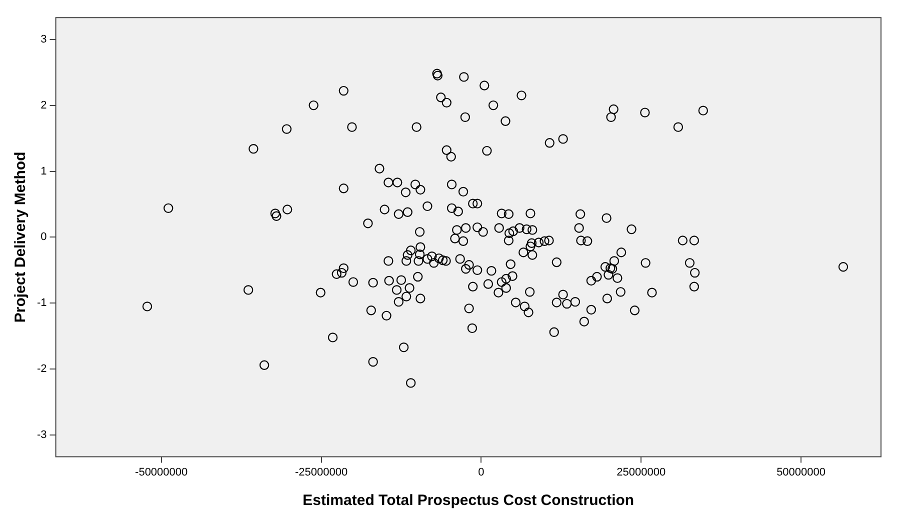  I want to click on y-tick-label: 3, so click(43, 39).